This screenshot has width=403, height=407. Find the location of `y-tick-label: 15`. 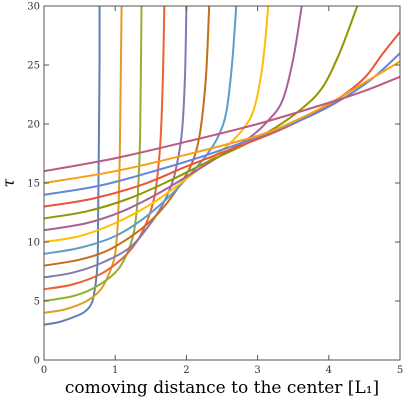

y-tick-label: 15 is located at coordinates (33, 184).